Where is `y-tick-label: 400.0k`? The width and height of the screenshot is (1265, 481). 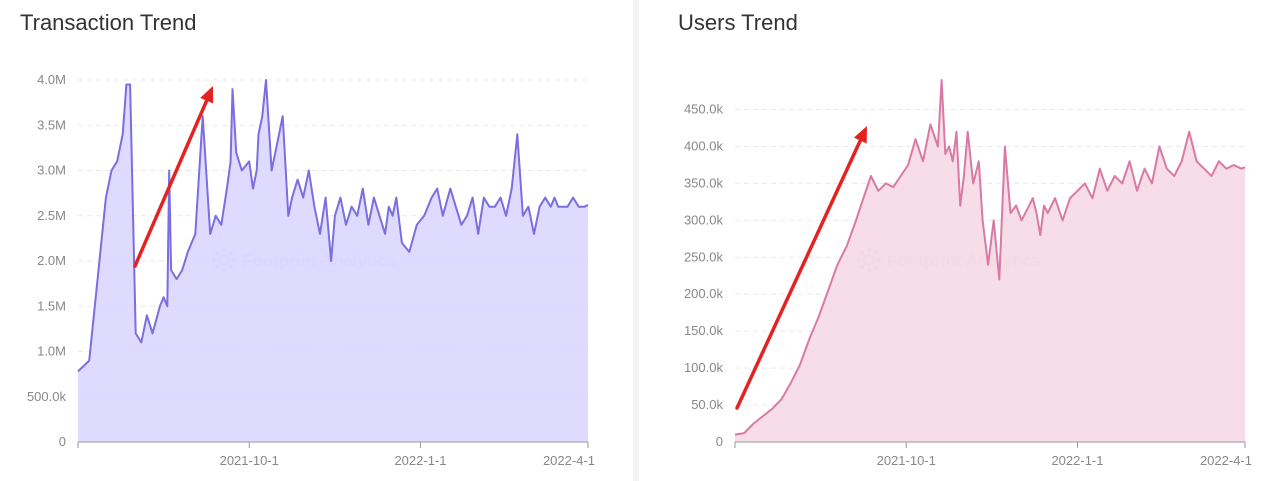
y-tick-label: 400.0k is located at coordinates (704, 145).